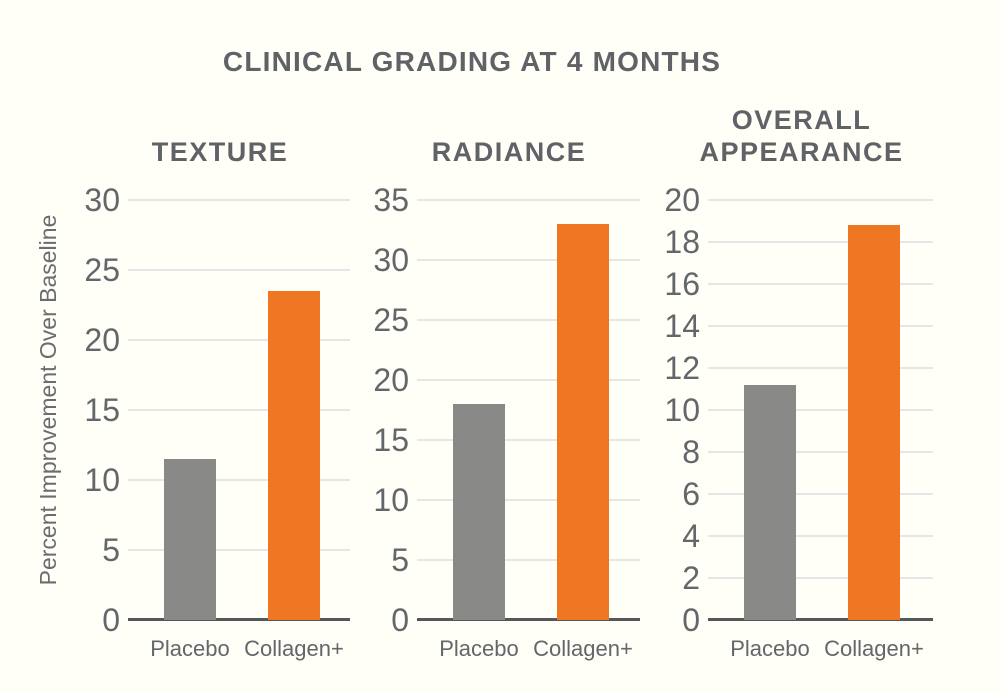 The image size is (1002, 692). Describe the element at coordinates (691, 452) in the screenshot. I see `y-tick-label: 8` at that location.